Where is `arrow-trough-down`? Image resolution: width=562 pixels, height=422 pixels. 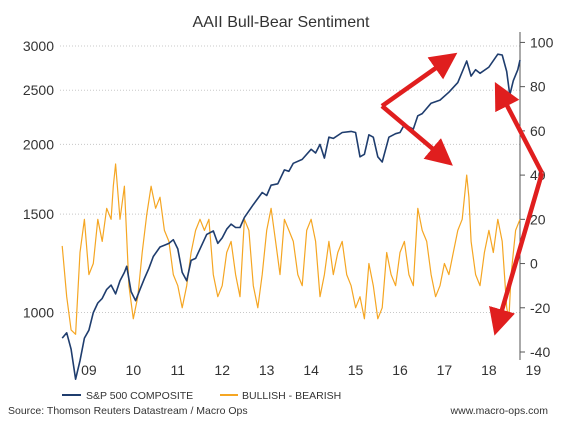 arrow-trough-down is located at coordinates (517, 254).